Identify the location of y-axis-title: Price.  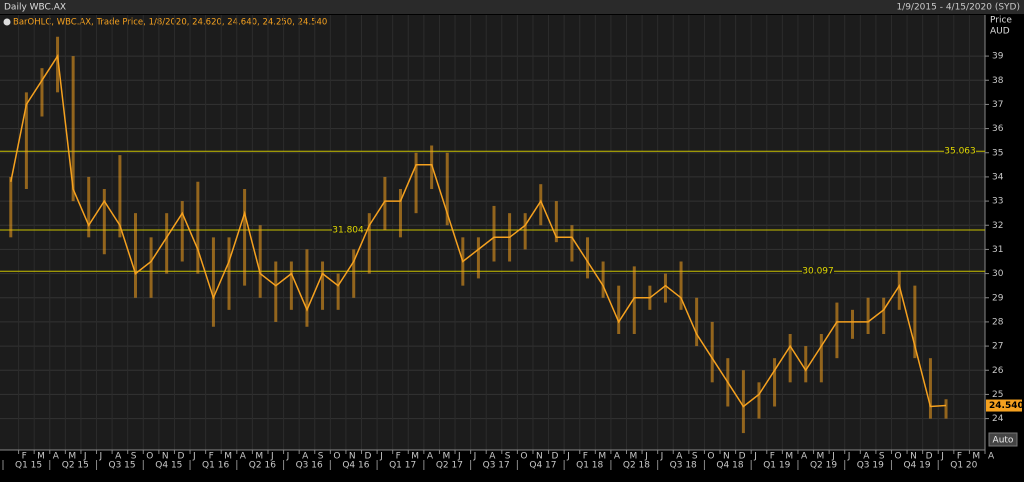
(1001, 21).